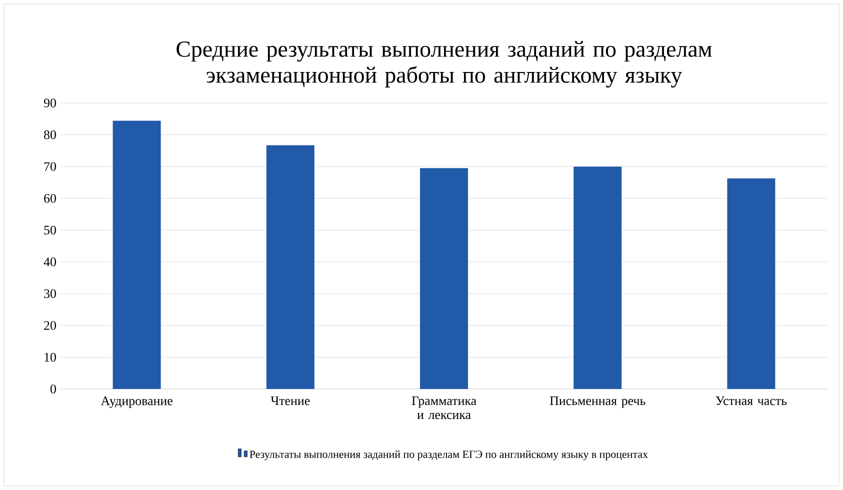 This screenshot has width=843, height=490. Describe the element at coordinates (751, 401) in the screenshot. I see `x-tick-label: Устная часть` at that location.